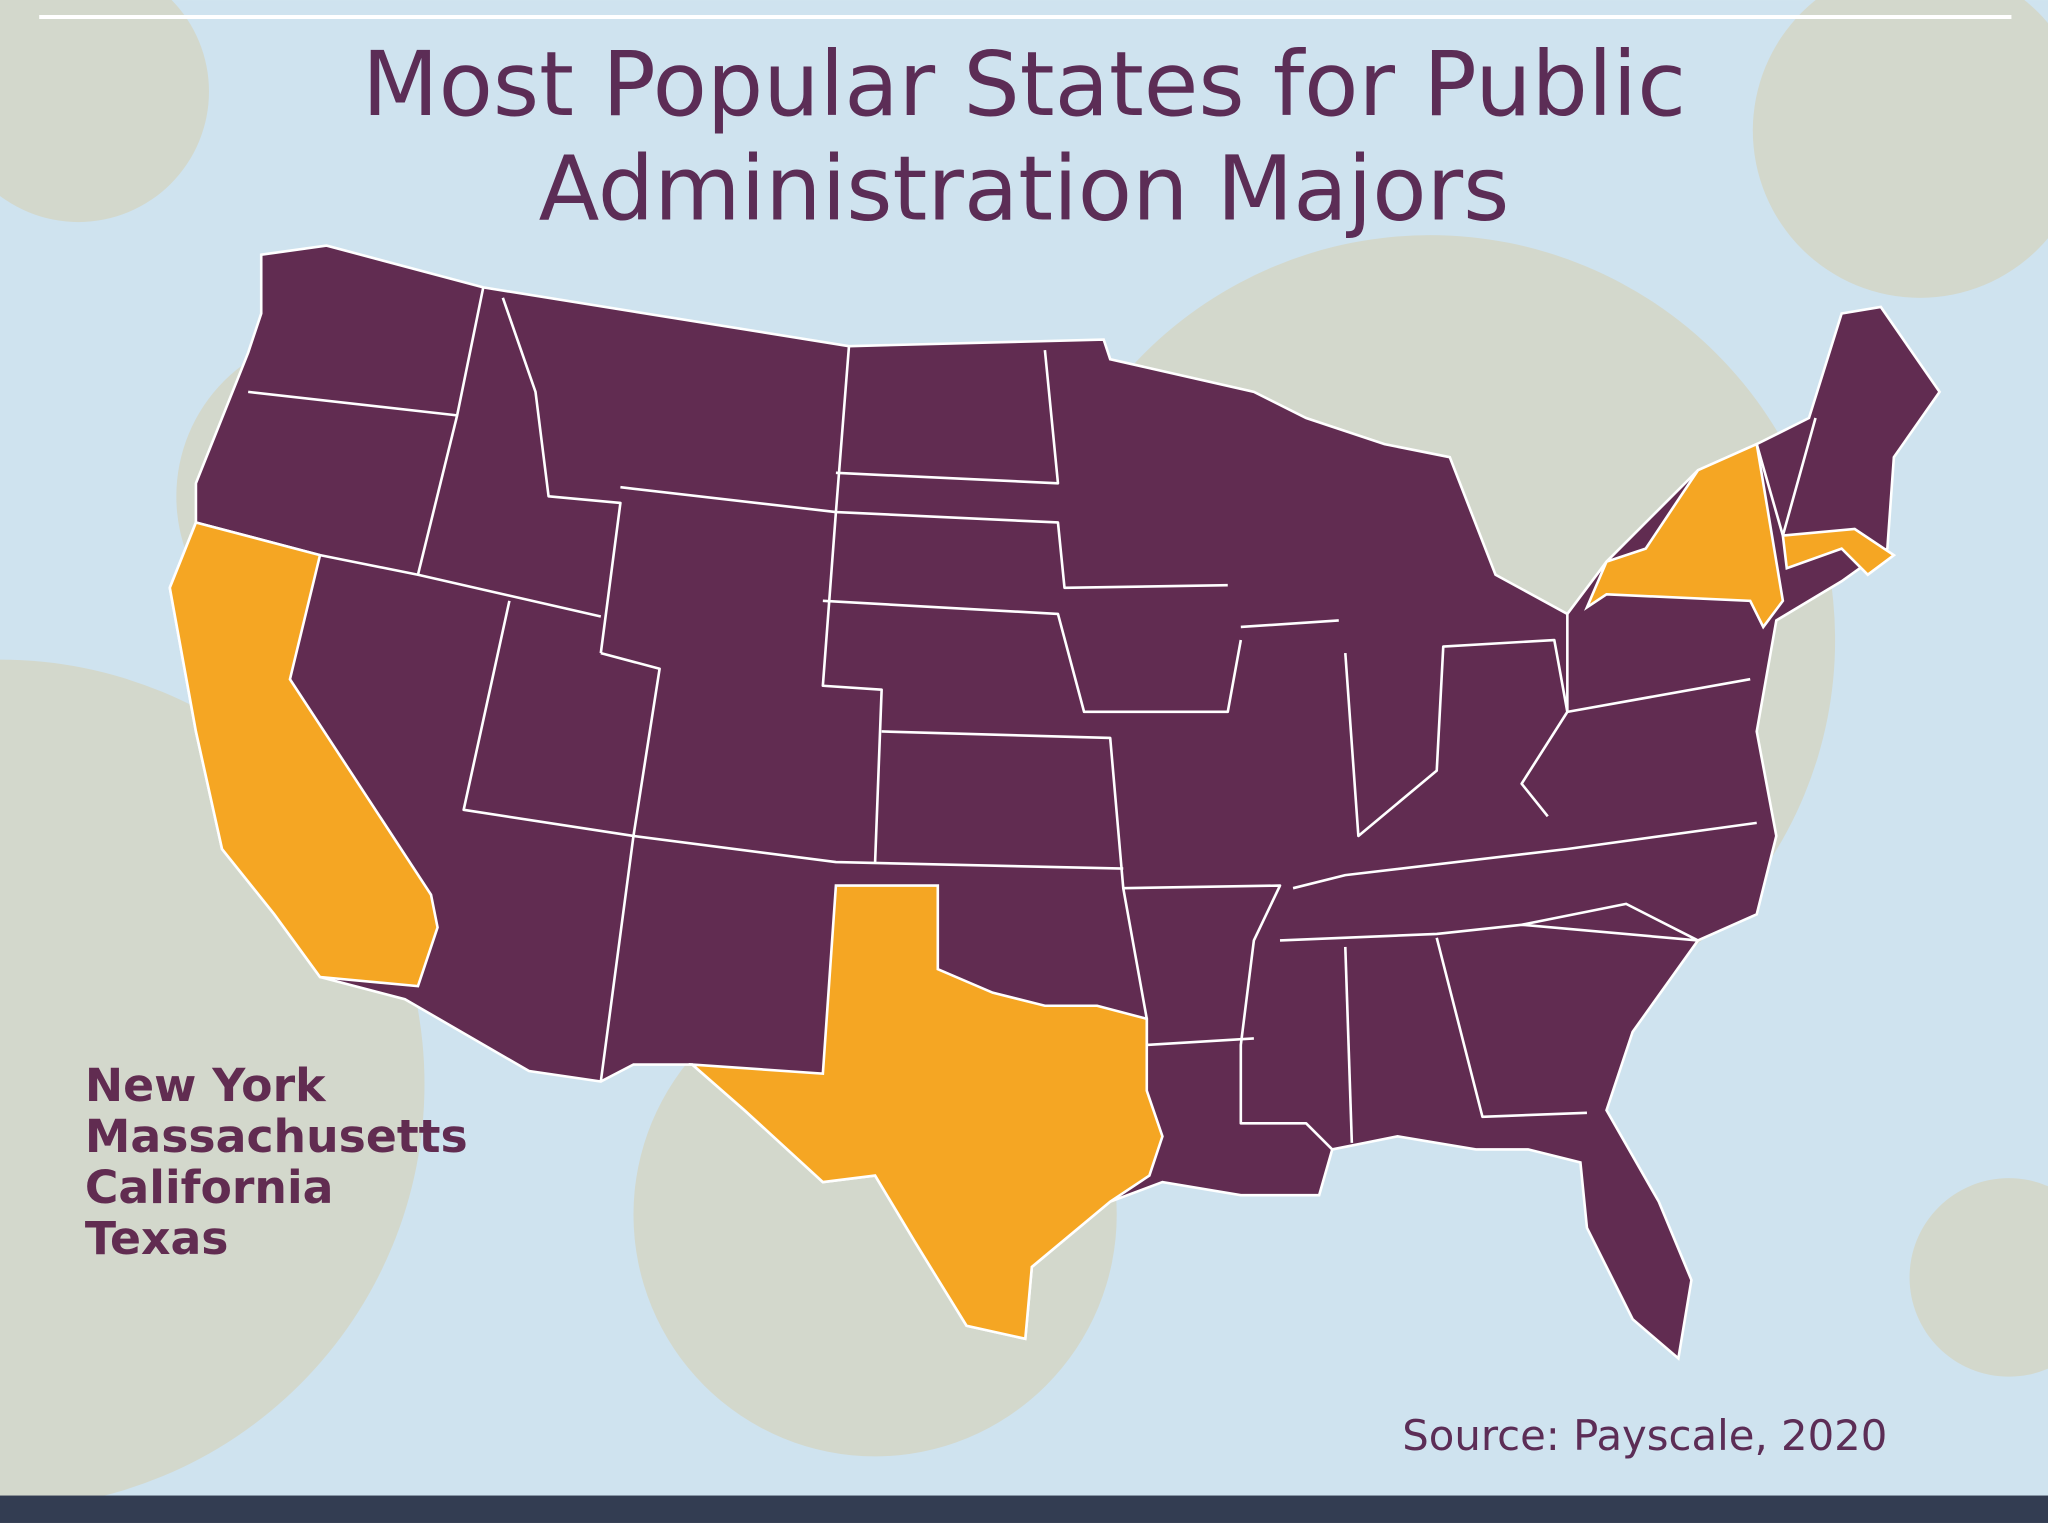 The height and width of the screenshot is (1523, 2048). Describe the element at coordinates (1684, 536) in the screenshot. I see `state-new-york` at that location.